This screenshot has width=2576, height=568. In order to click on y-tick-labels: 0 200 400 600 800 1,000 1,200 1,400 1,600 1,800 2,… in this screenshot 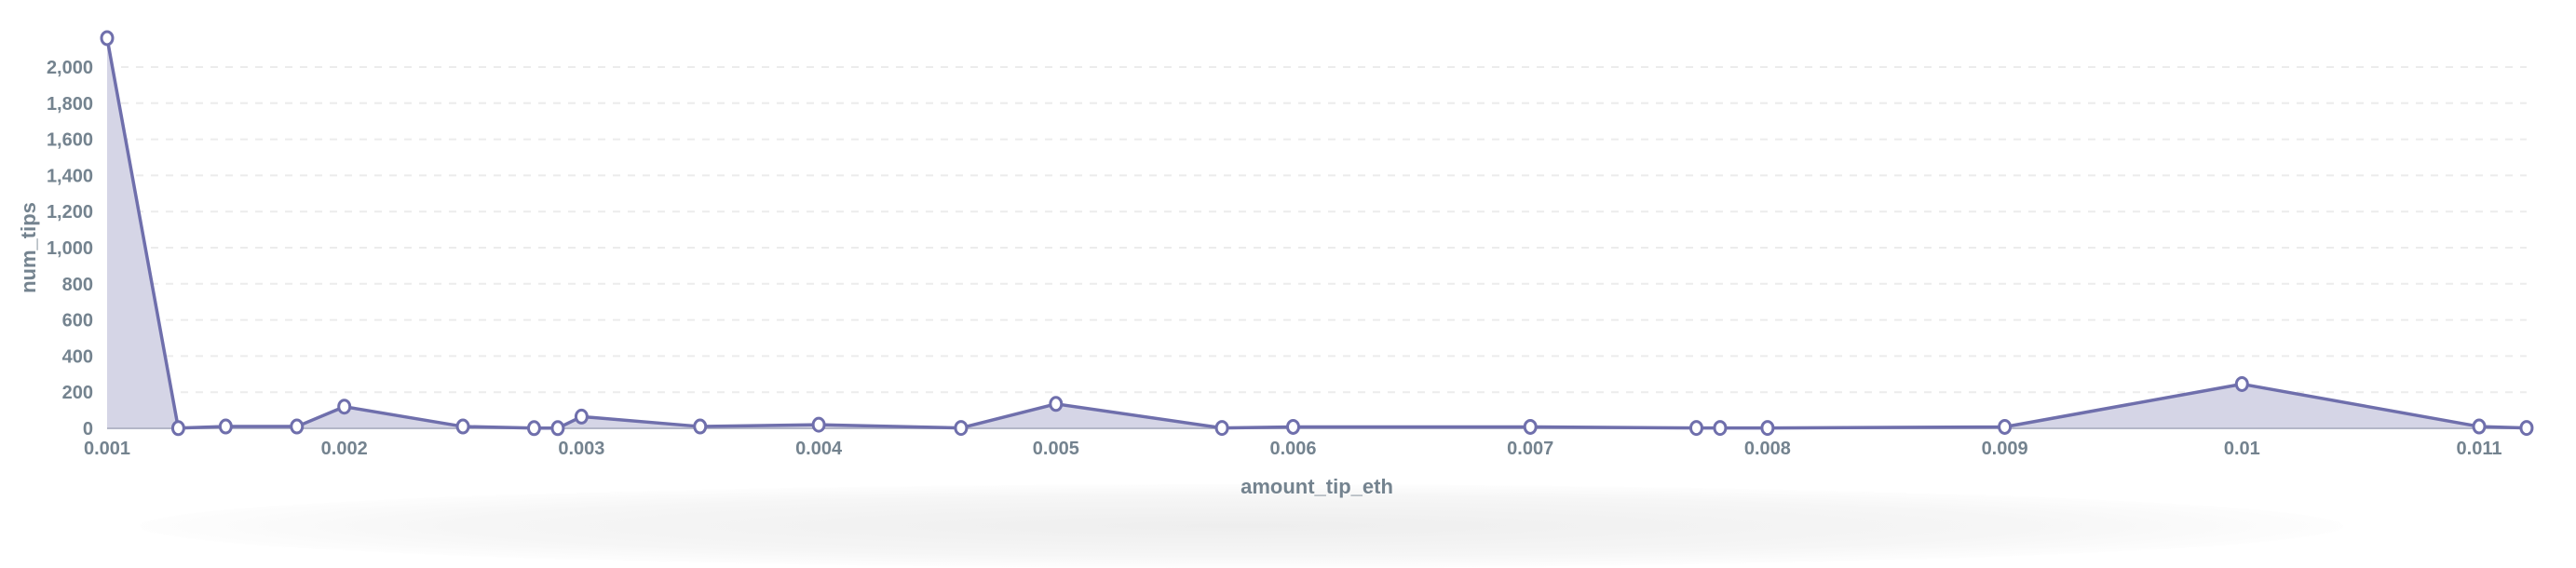, I will do `click(70, 249)`.